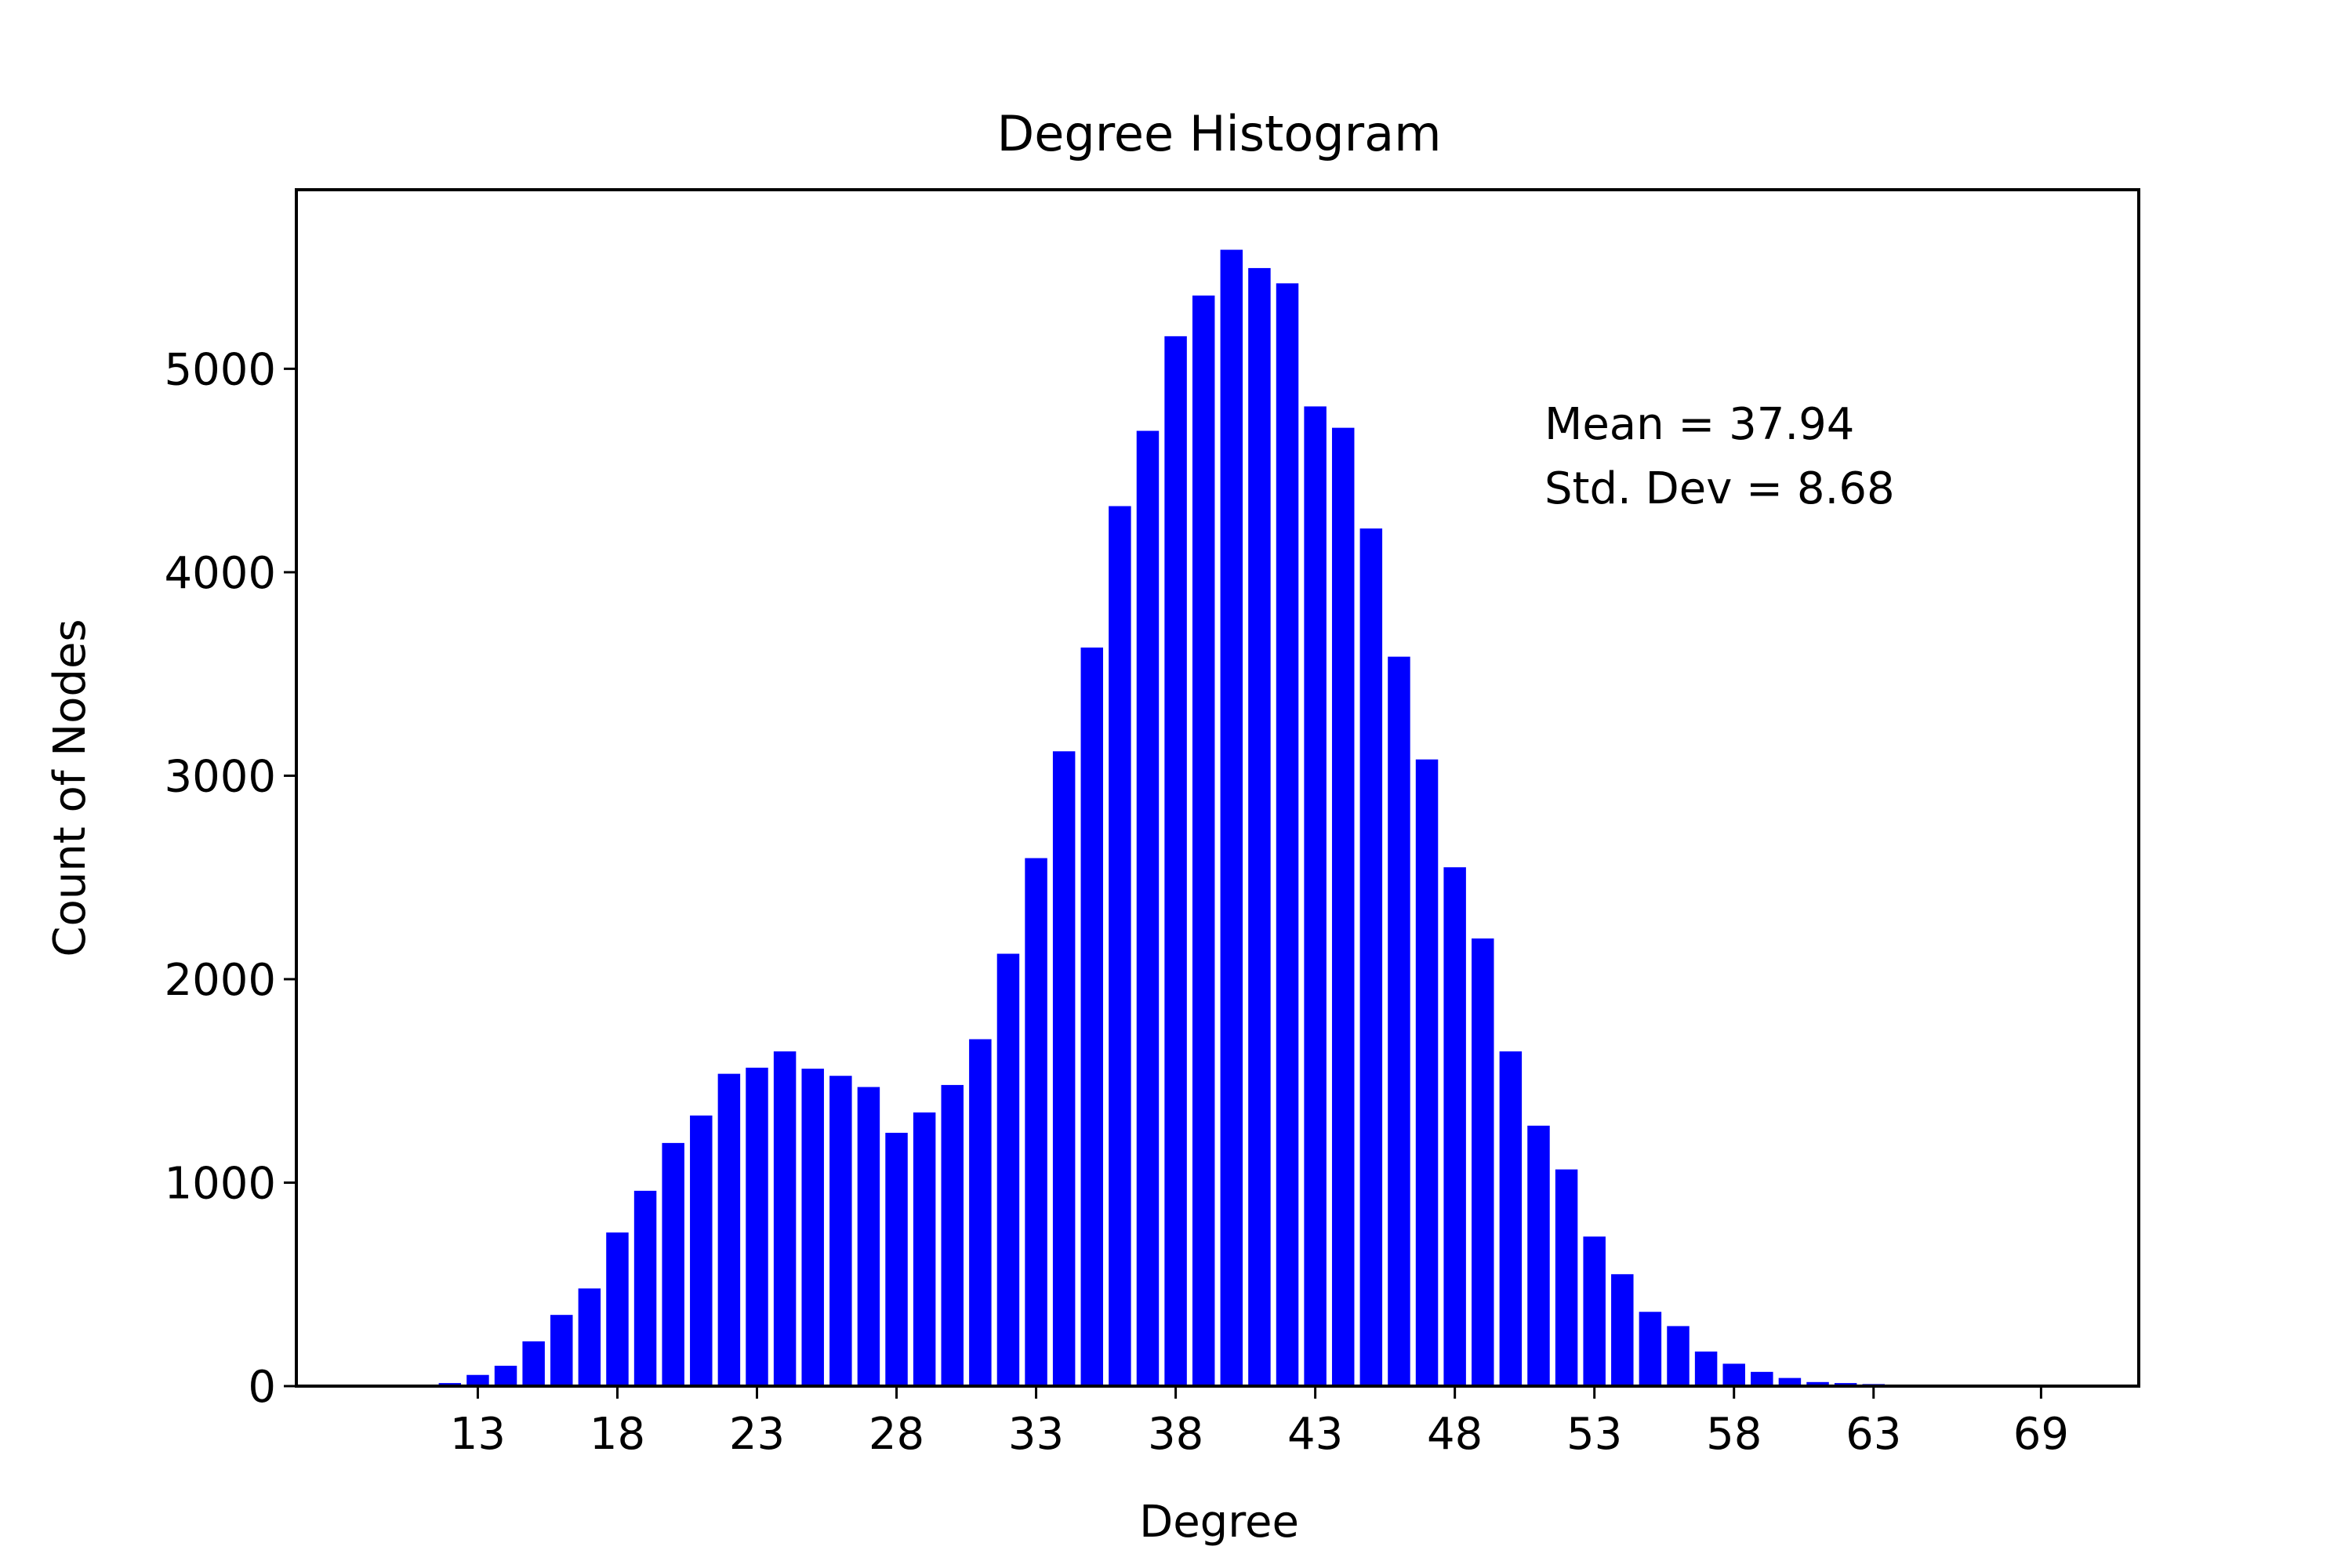 The height and width of the screenshot is (1568, 2352). Describe the element at coordinates (1719, 489) in the screenshot. I see `std-dev-annotation: Std. Dev = 8.68` at that location.